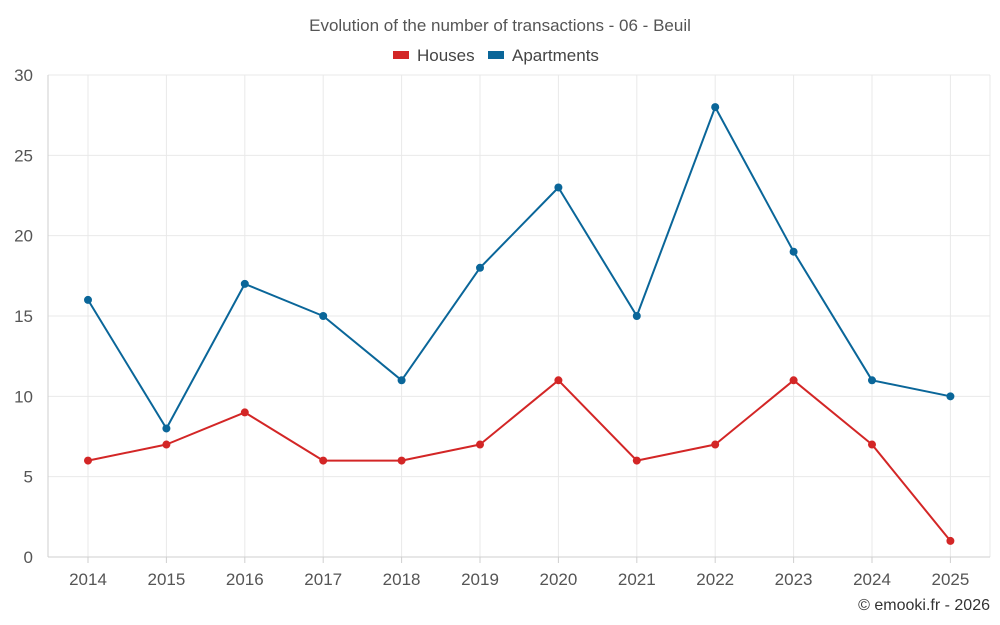  What do you see at coordinates (480, 444) in the screenshot?
I see `data-point-houses-2019` at bounding box center [480, 444].